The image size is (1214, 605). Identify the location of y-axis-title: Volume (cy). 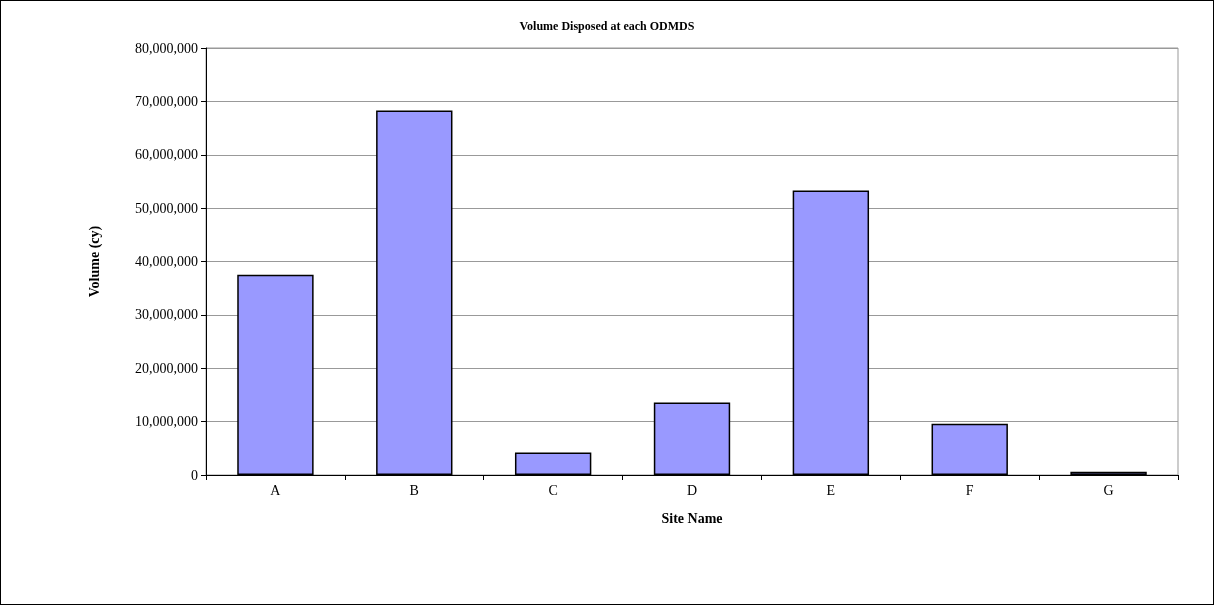
(94, 261).